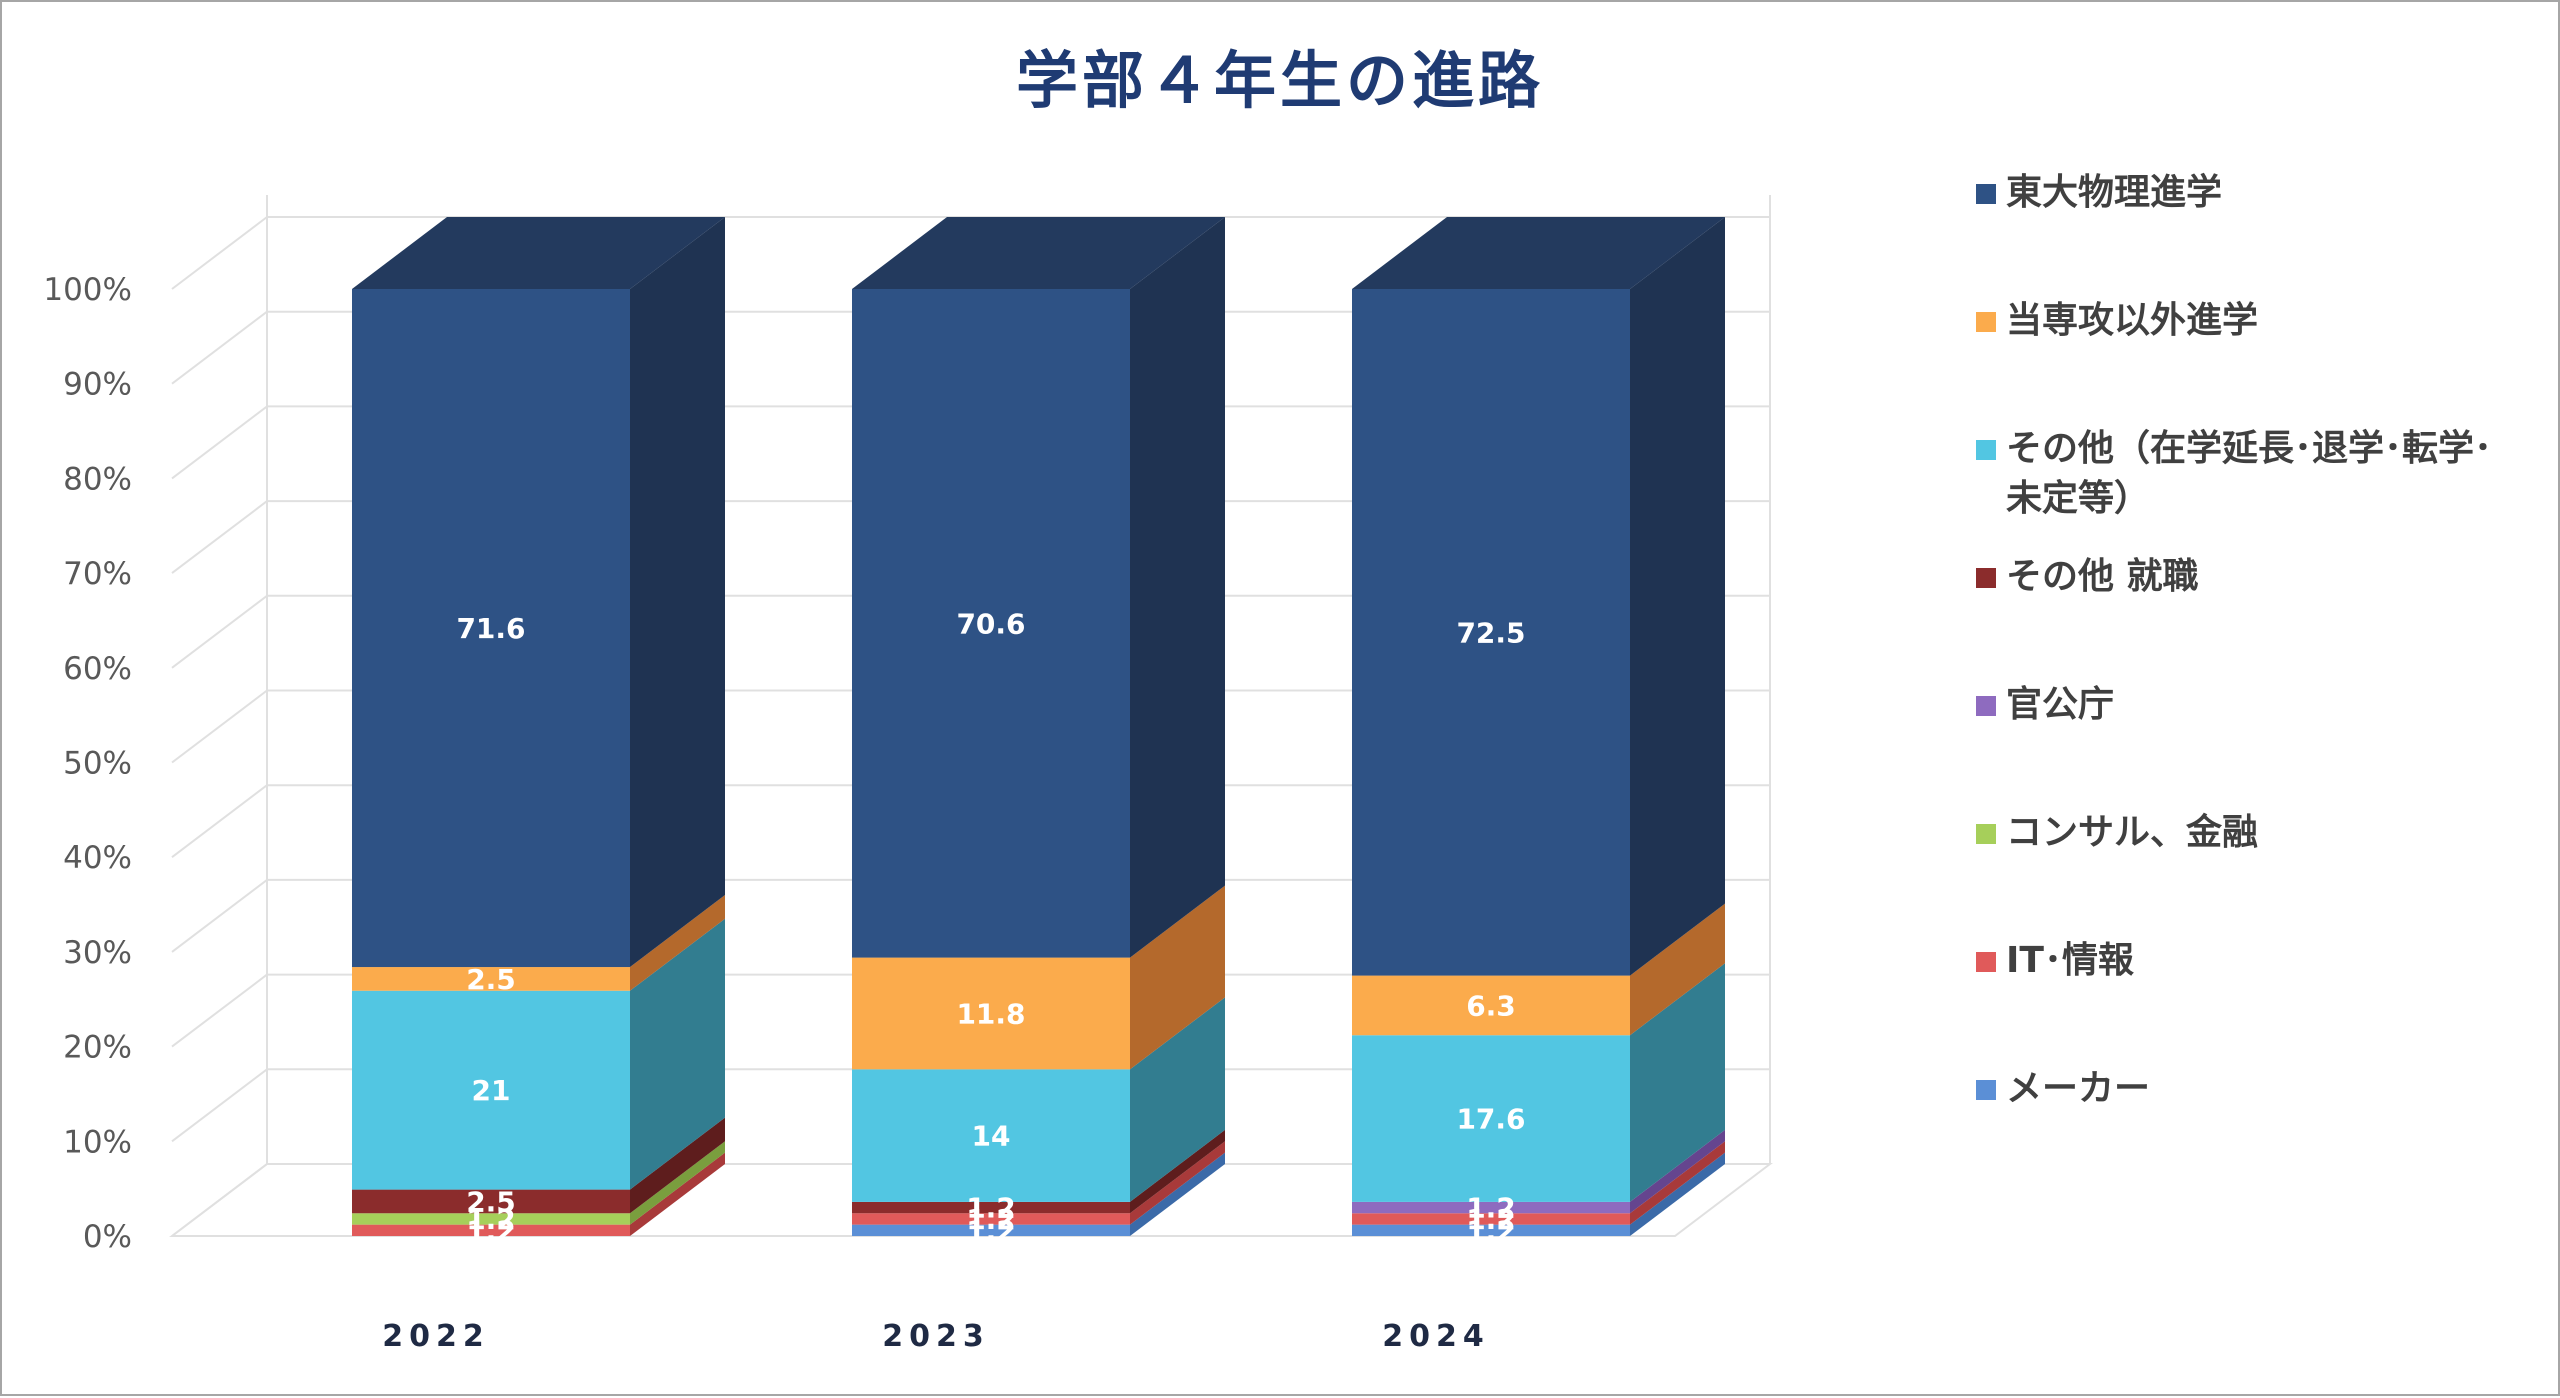 This screenshot has height=1398, width=2560. Describe the element at coordinates (2249, 448) in the screenshot. I see `legend-label: その他（在学延長･退学･転学･` at that location.